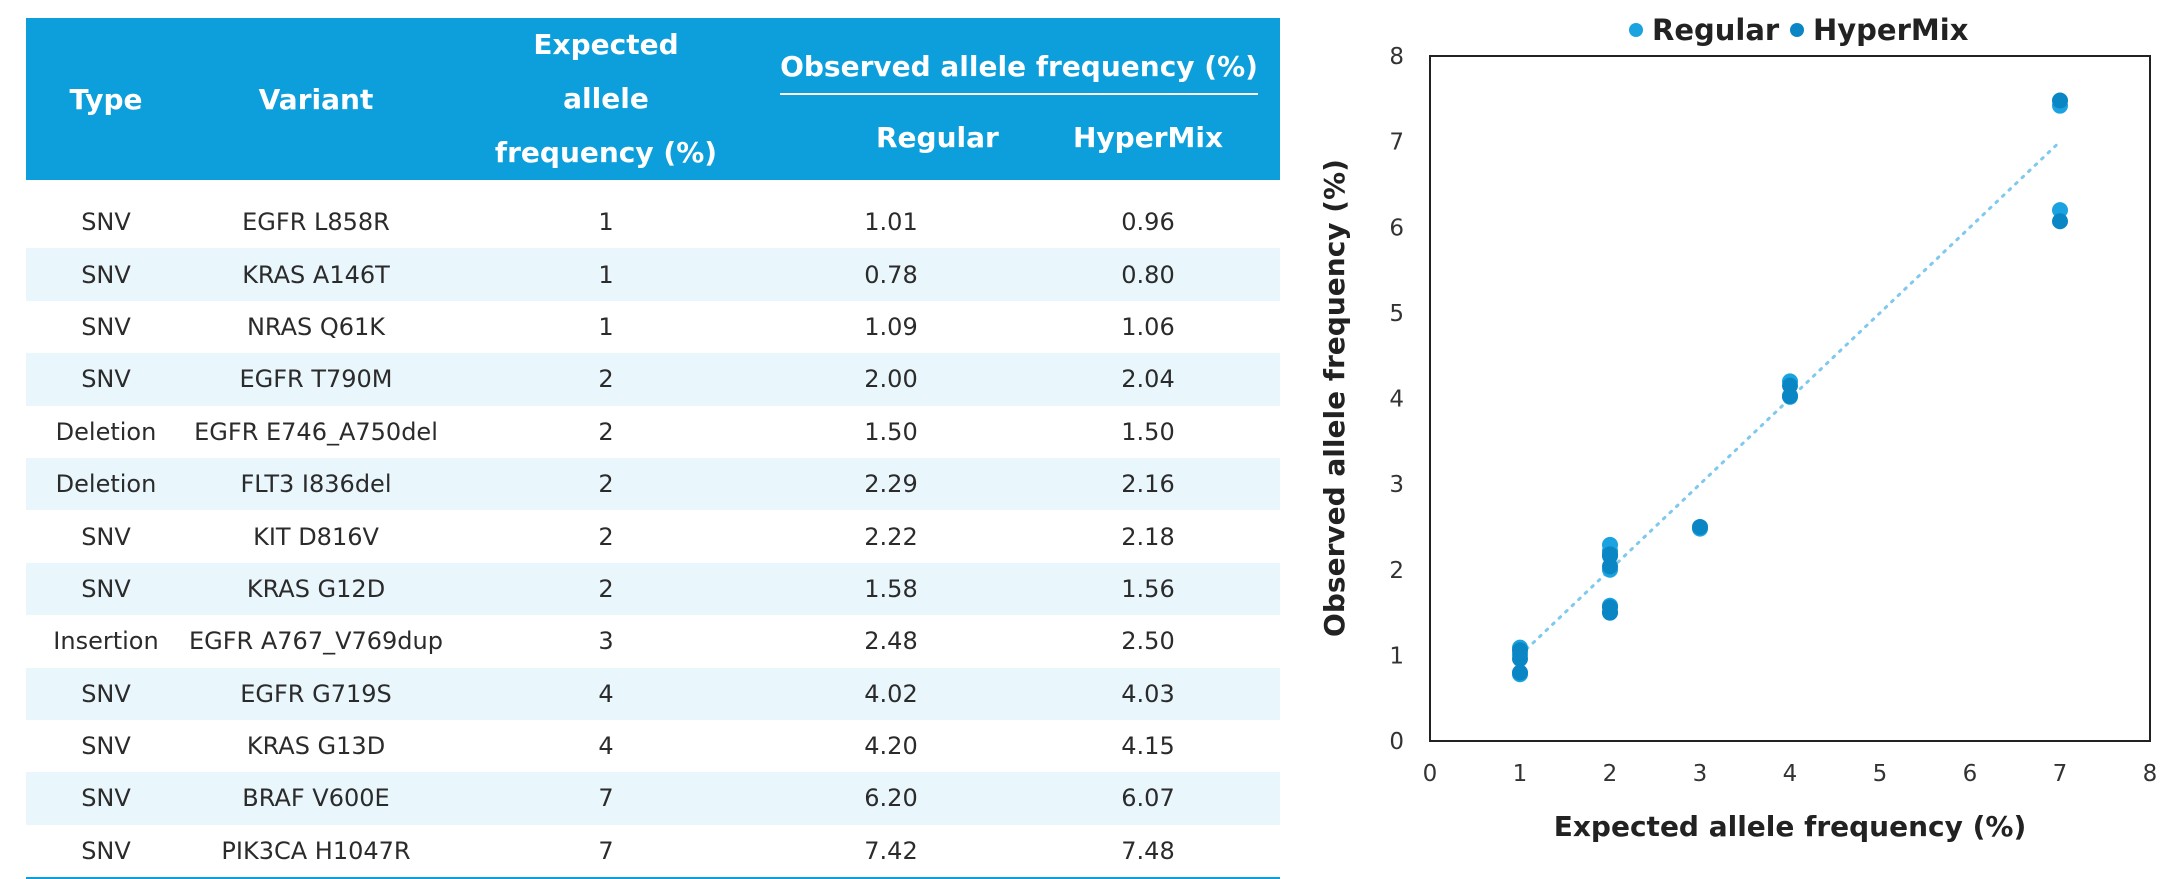 This screenshot has height=879, width=2174. What do you see at coordinates (1880, 774) in the screenshot?
I see `x-tick-label: 5` at bounding box center [1880, 774].